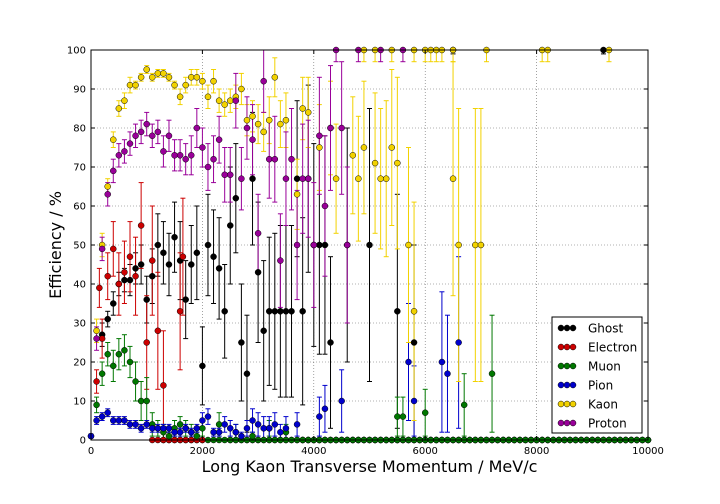  What do you see at coordinates (607, 424) in the screenshot?
I see `legend-label-proton: Proton` at bounding box center [607, 424].